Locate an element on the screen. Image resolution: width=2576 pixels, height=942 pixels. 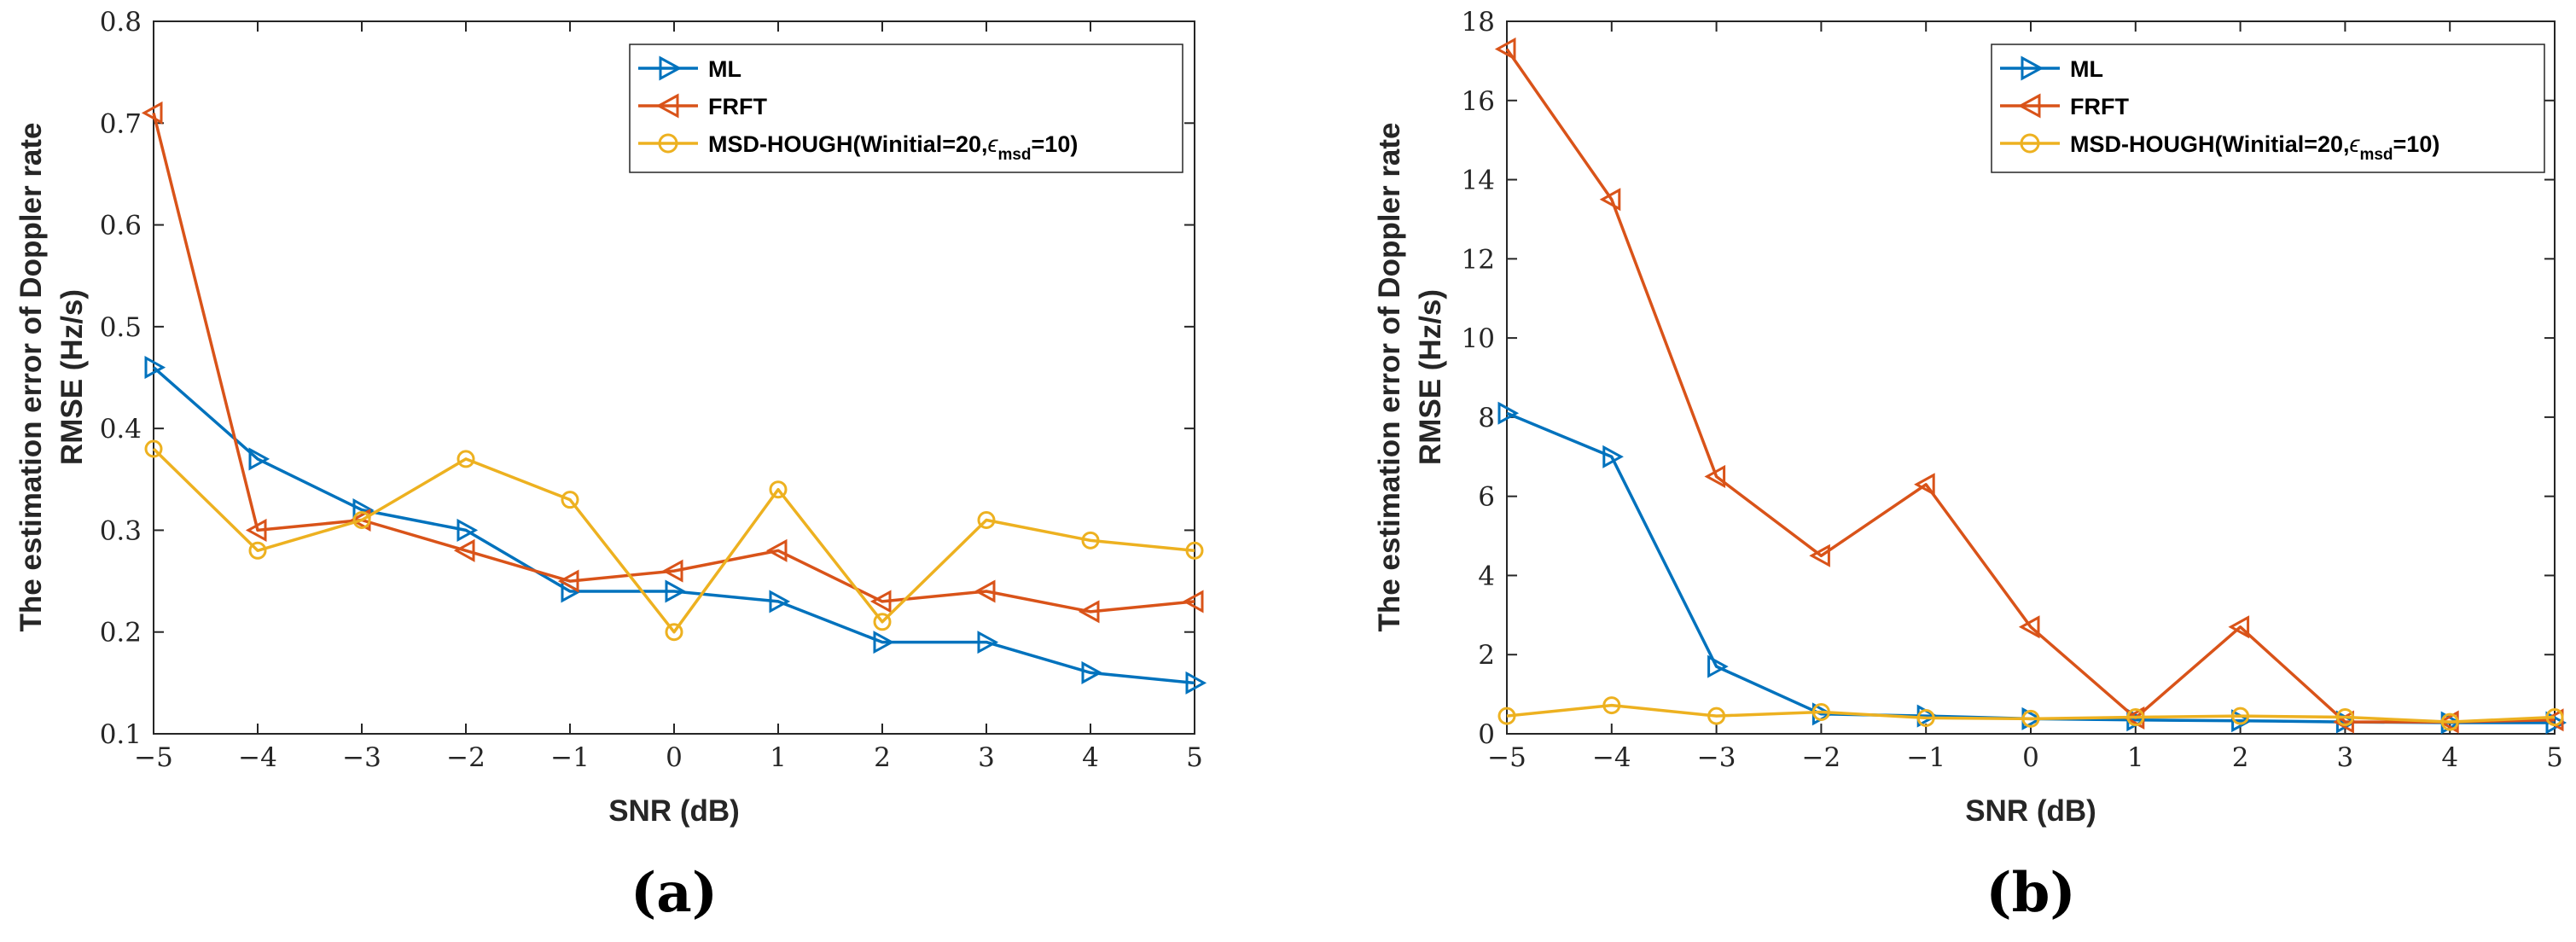
chart-b-ytick-label: 16 is located at coordinates (1479, 101).